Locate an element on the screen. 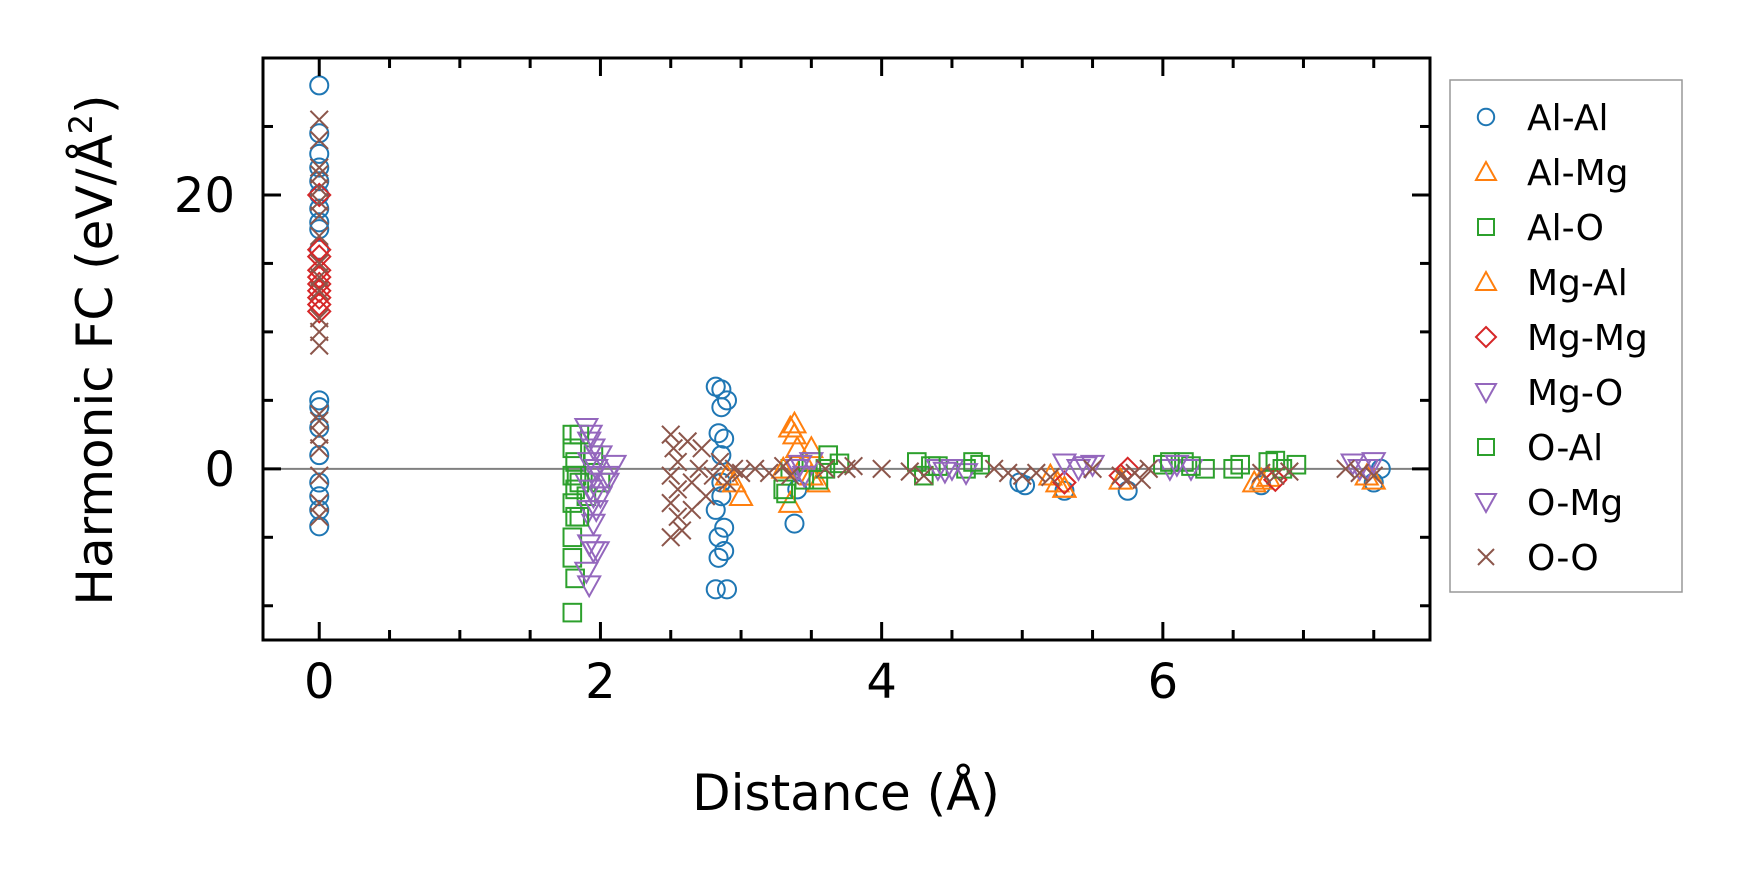 The image size is (1737, 883). point-al-mg is located at coordinates (741, 495).